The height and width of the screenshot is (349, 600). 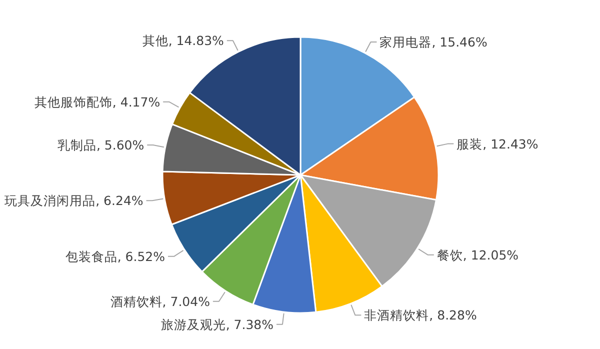 What do you see at coordinates (97, 102) in the screenshot?
I see `slice-label: 其他服饰配饰, 4.17%` at bounding box center [97, 102].